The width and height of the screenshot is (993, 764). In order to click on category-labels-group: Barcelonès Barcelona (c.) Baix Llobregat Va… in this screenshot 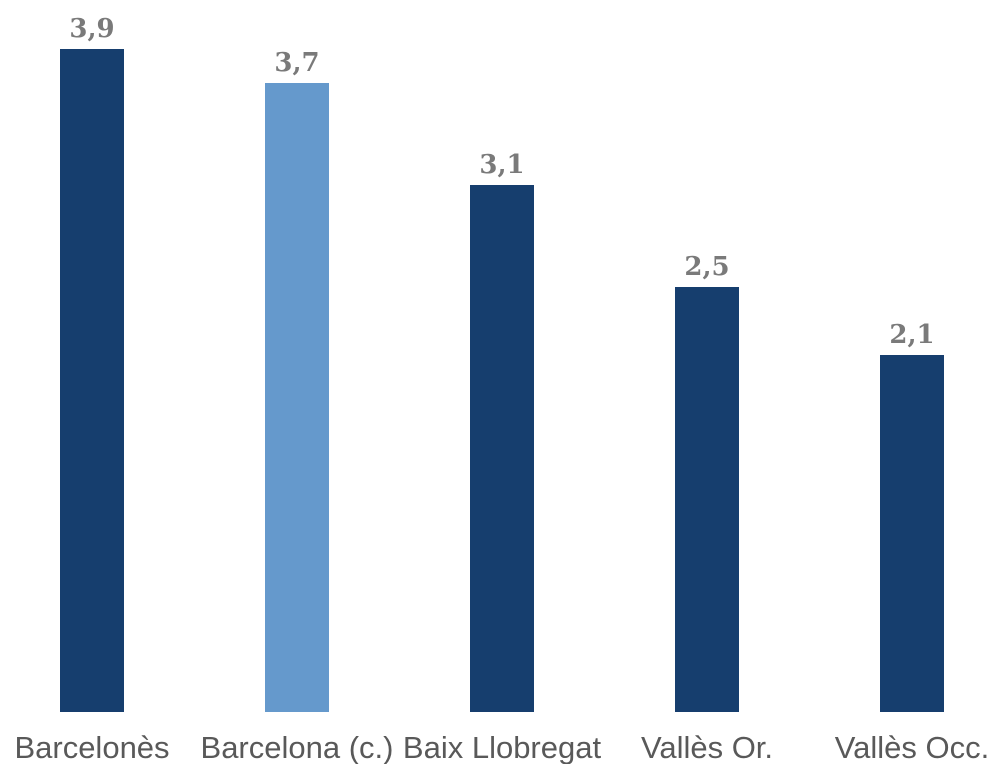, I will do `click(501, 747)`.